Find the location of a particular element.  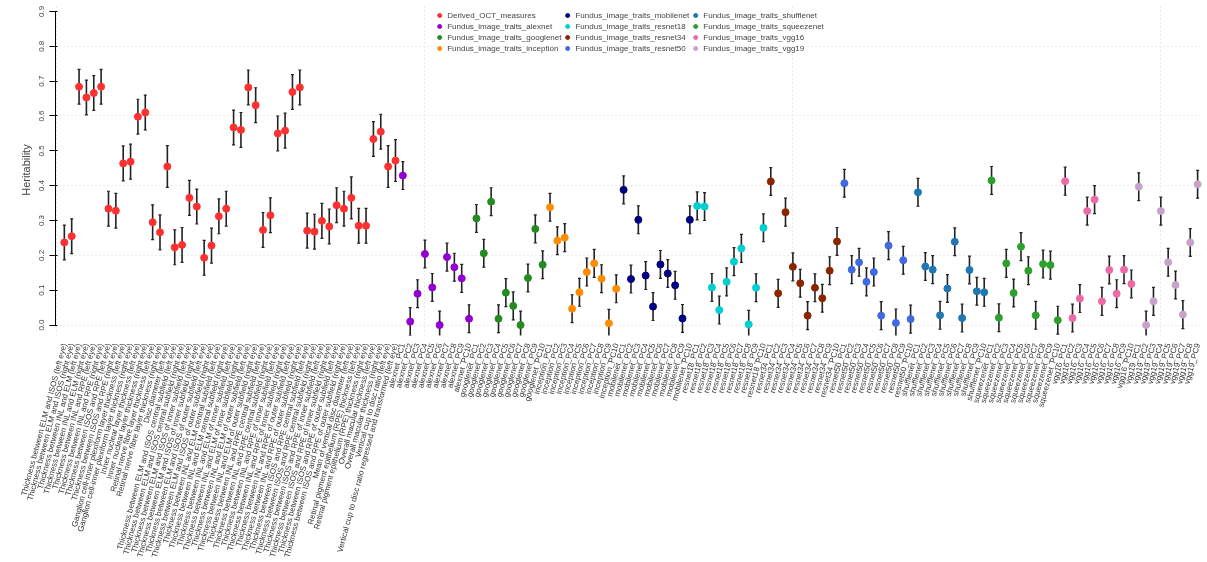

y-tick-label: 0.1 is located at coordinates (42, 290).